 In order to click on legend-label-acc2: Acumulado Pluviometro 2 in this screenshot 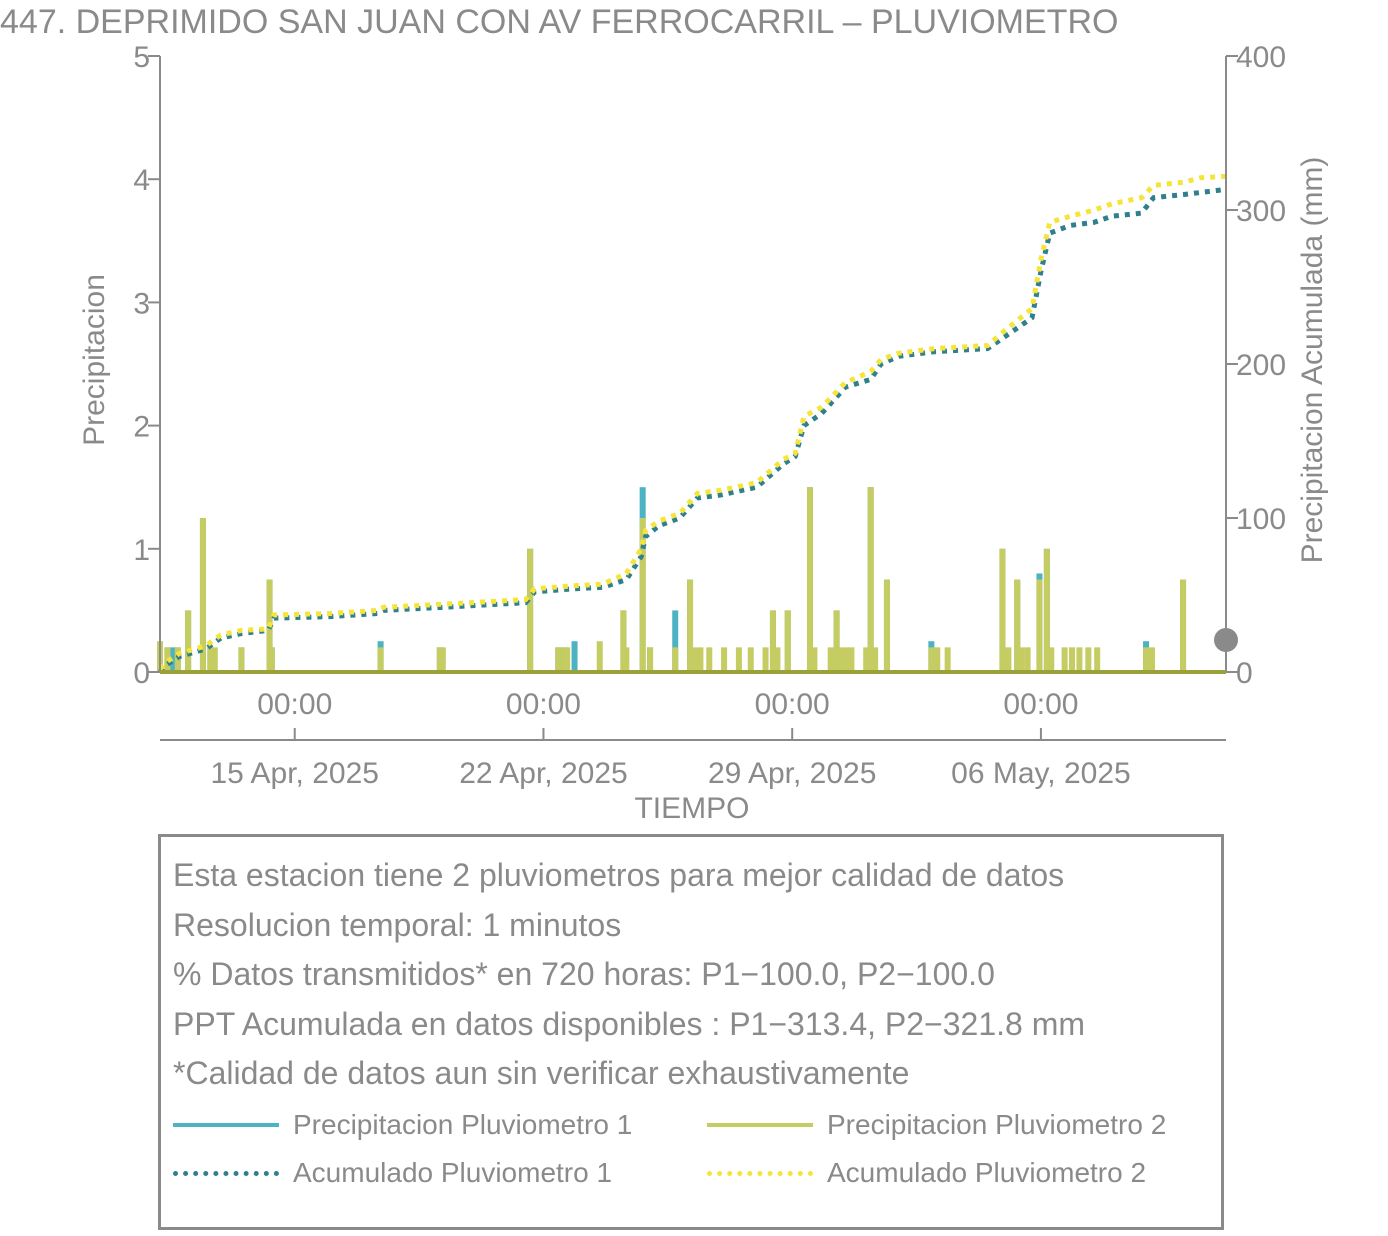, I will do `click(987, 1172)`.